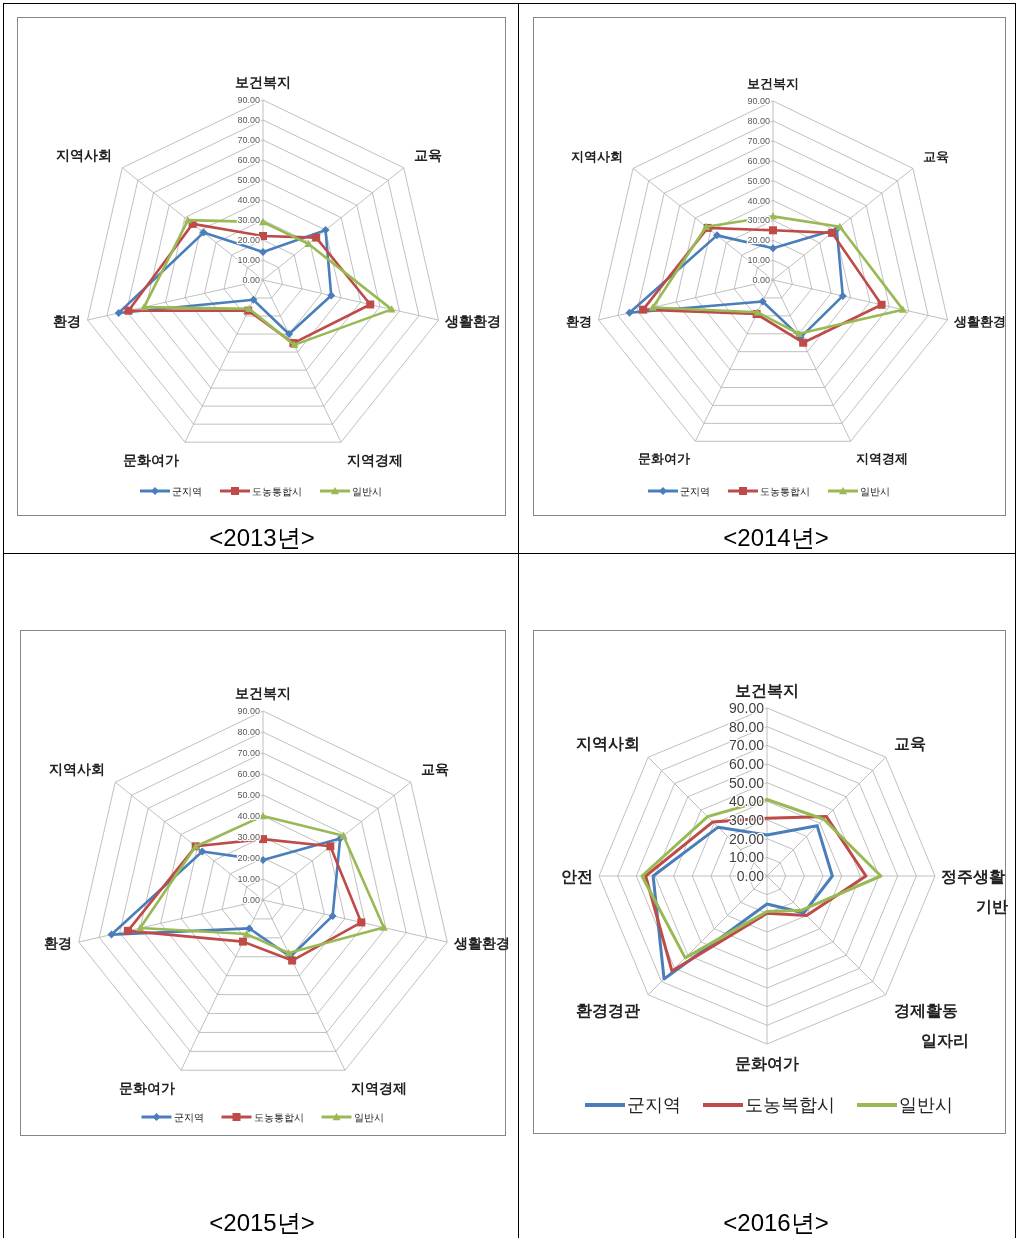 The width and height of the screenshot is (1019, 1238). Describe the element at coordinates (776, 1222) in the screenshot. I see `text: <2016년>` at that location.